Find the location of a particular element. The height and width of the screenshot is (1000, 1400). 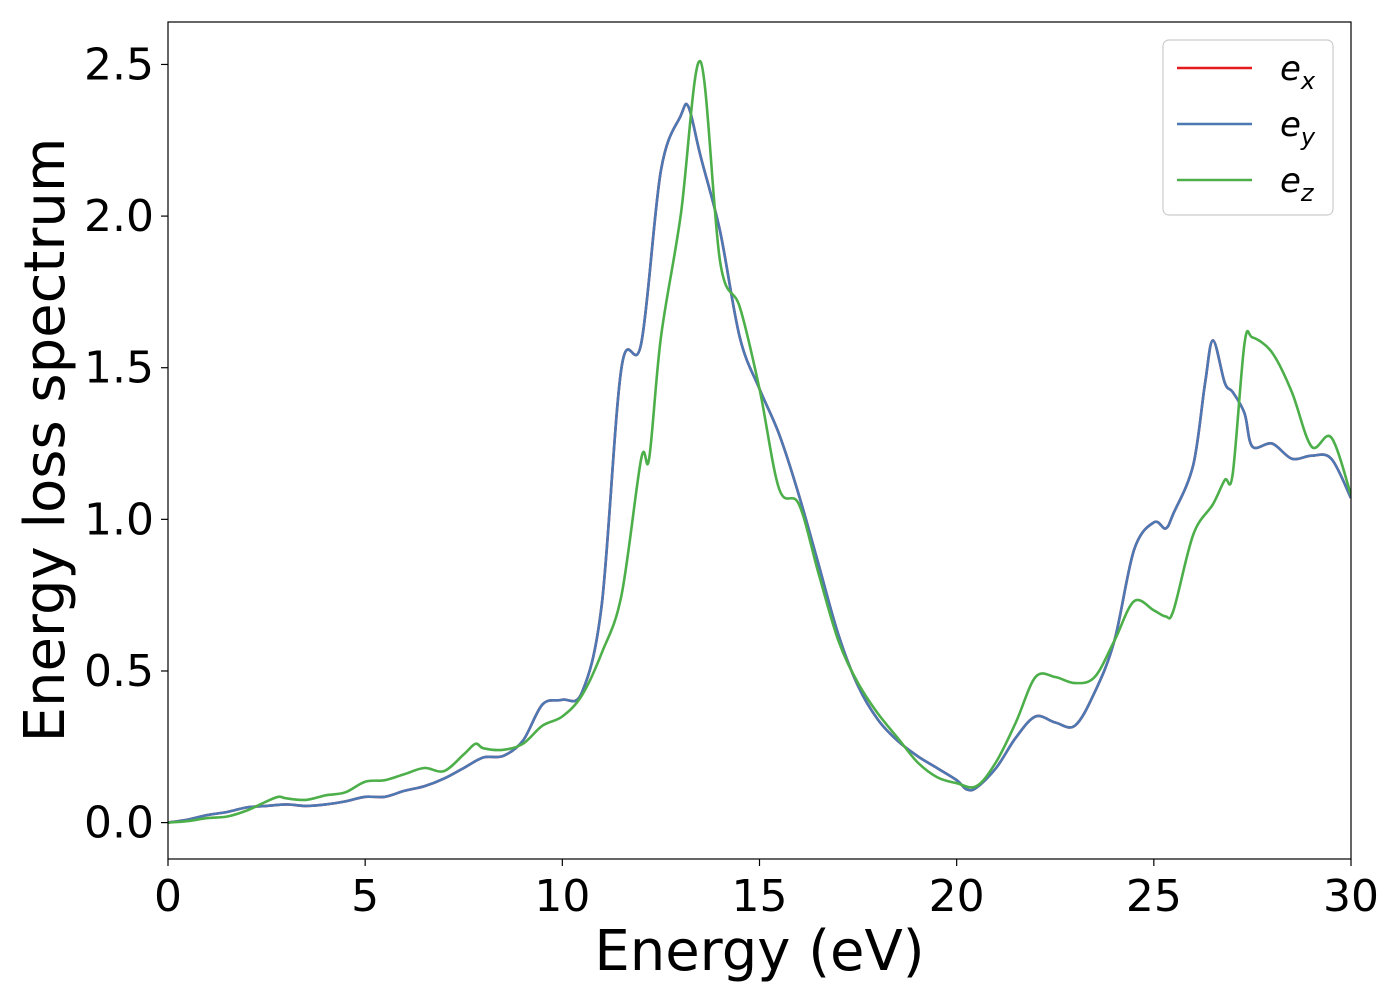

legend-label-subscript: y is located at coordinates (1308, 137).